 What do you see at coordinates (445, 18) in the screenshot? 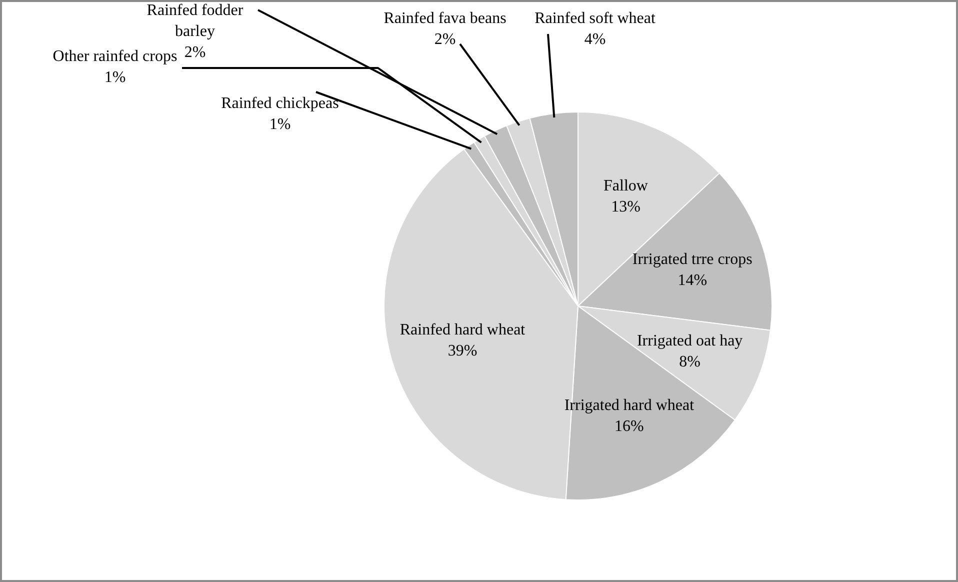
I see `slice-label: Rainfed fava beans` at bounding box center [445, 18].